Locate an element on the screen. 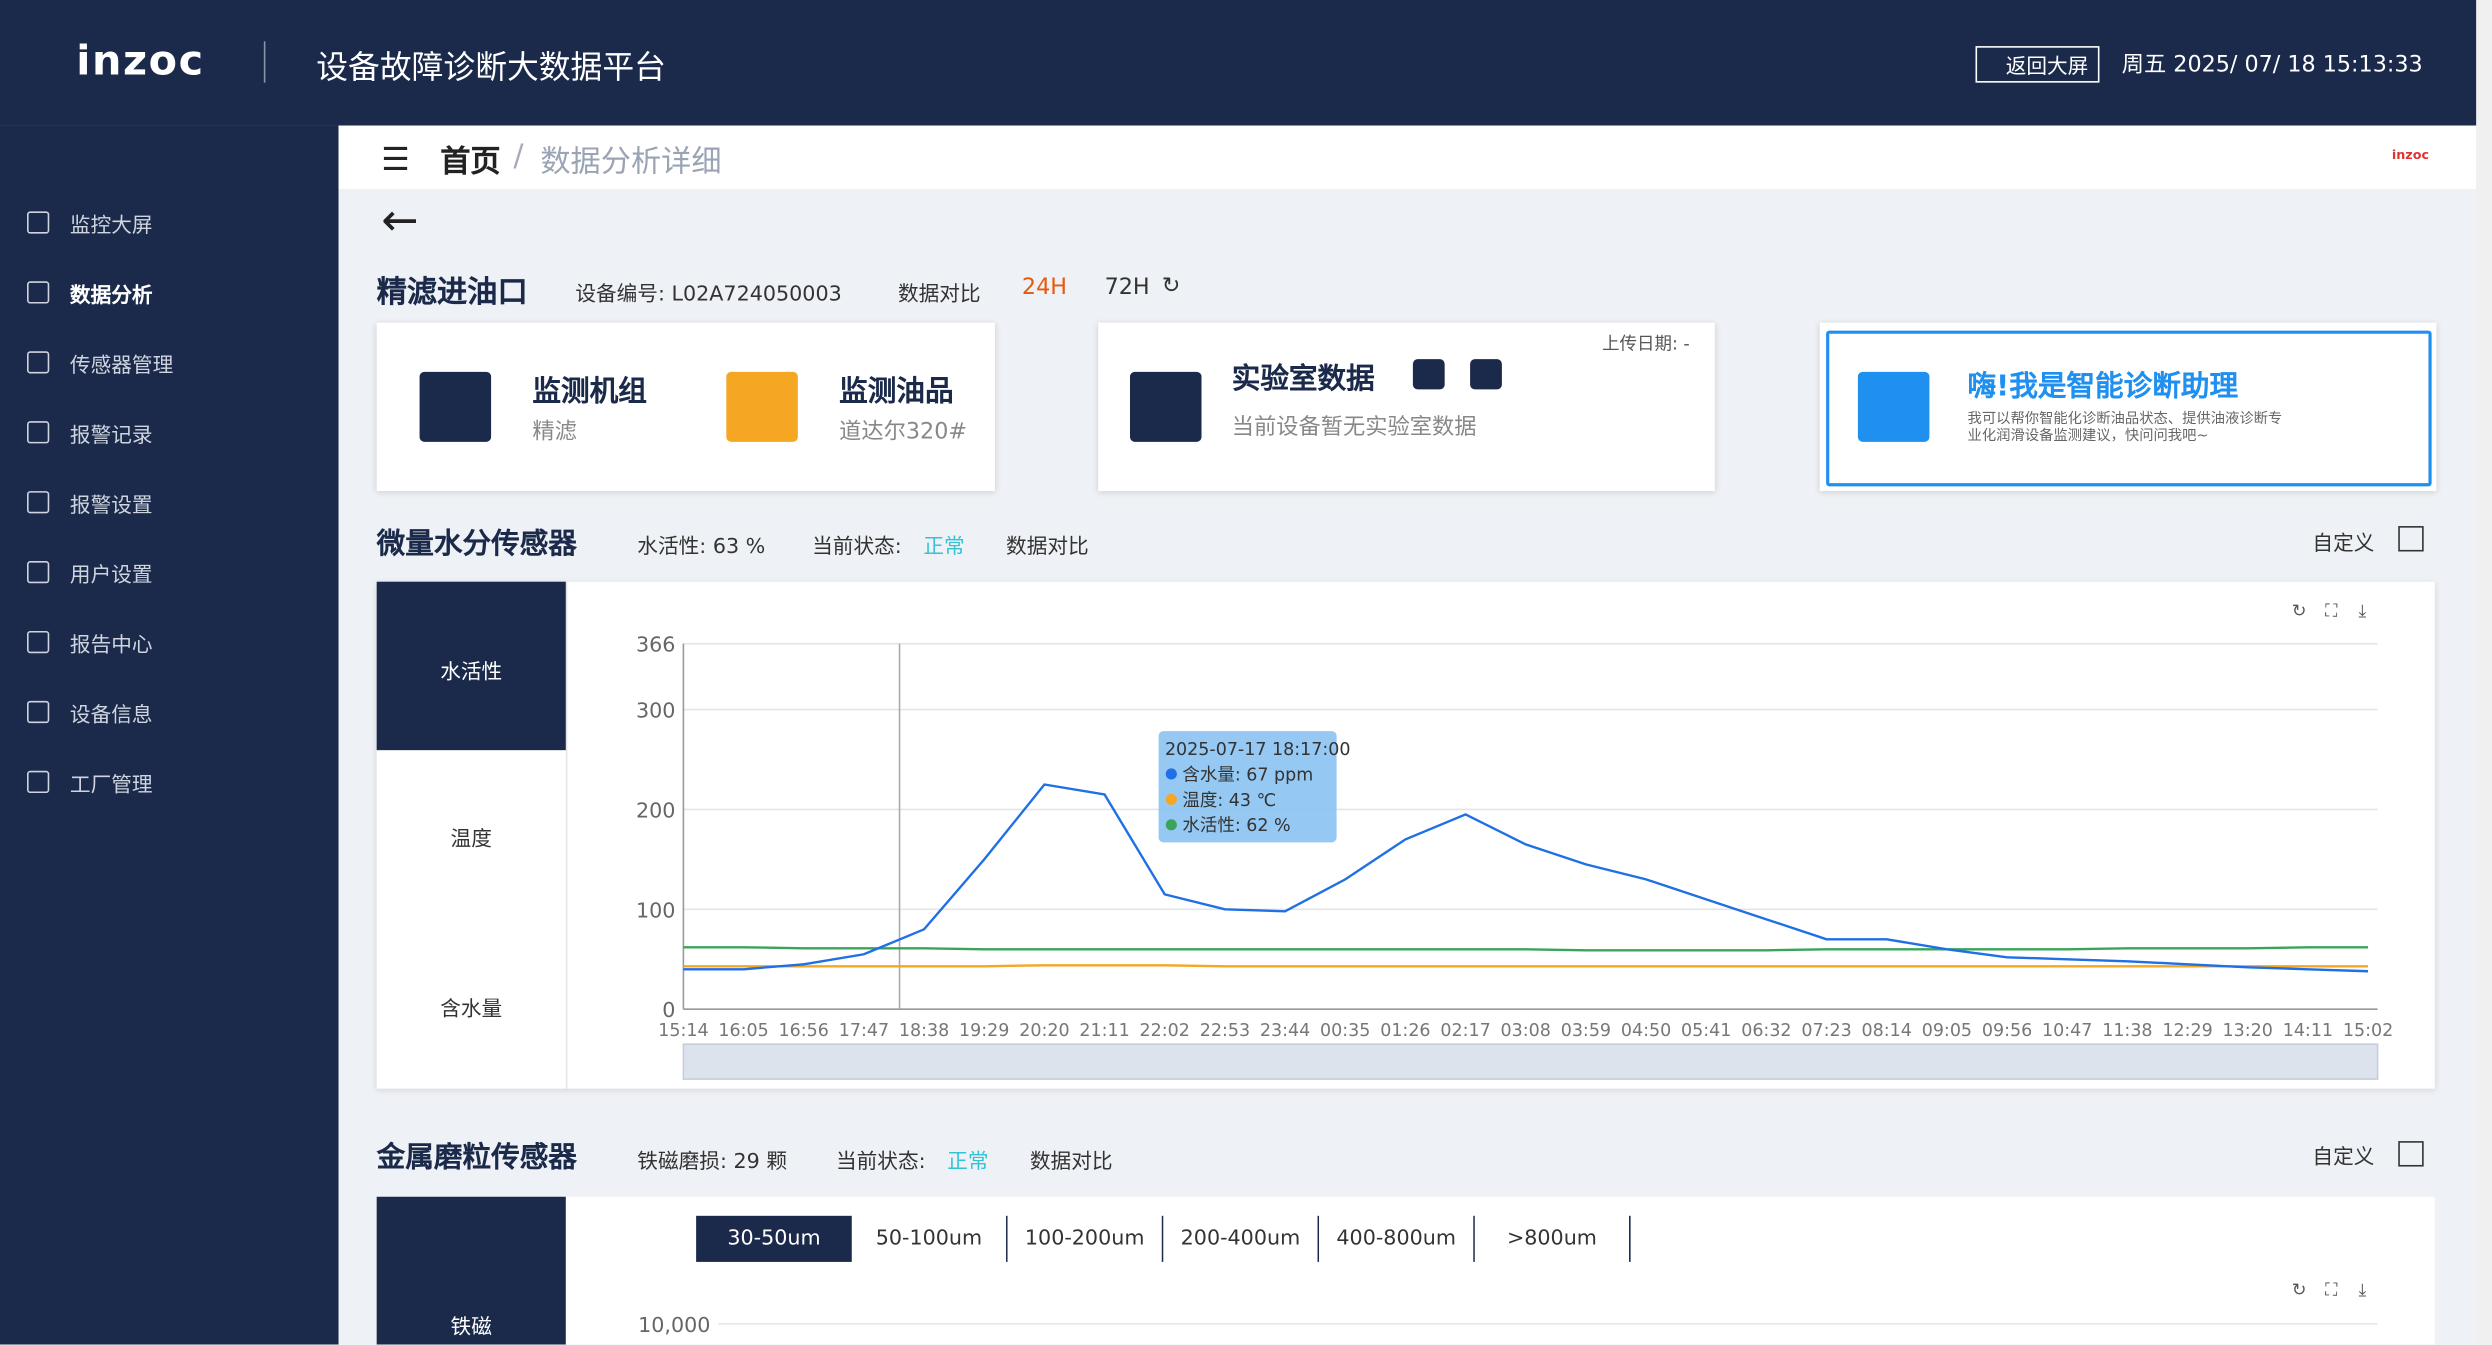 The width and height of the screenshot is (2492, 1345). x-tick-label: 19:29 is located at coordinates (984, 1031).